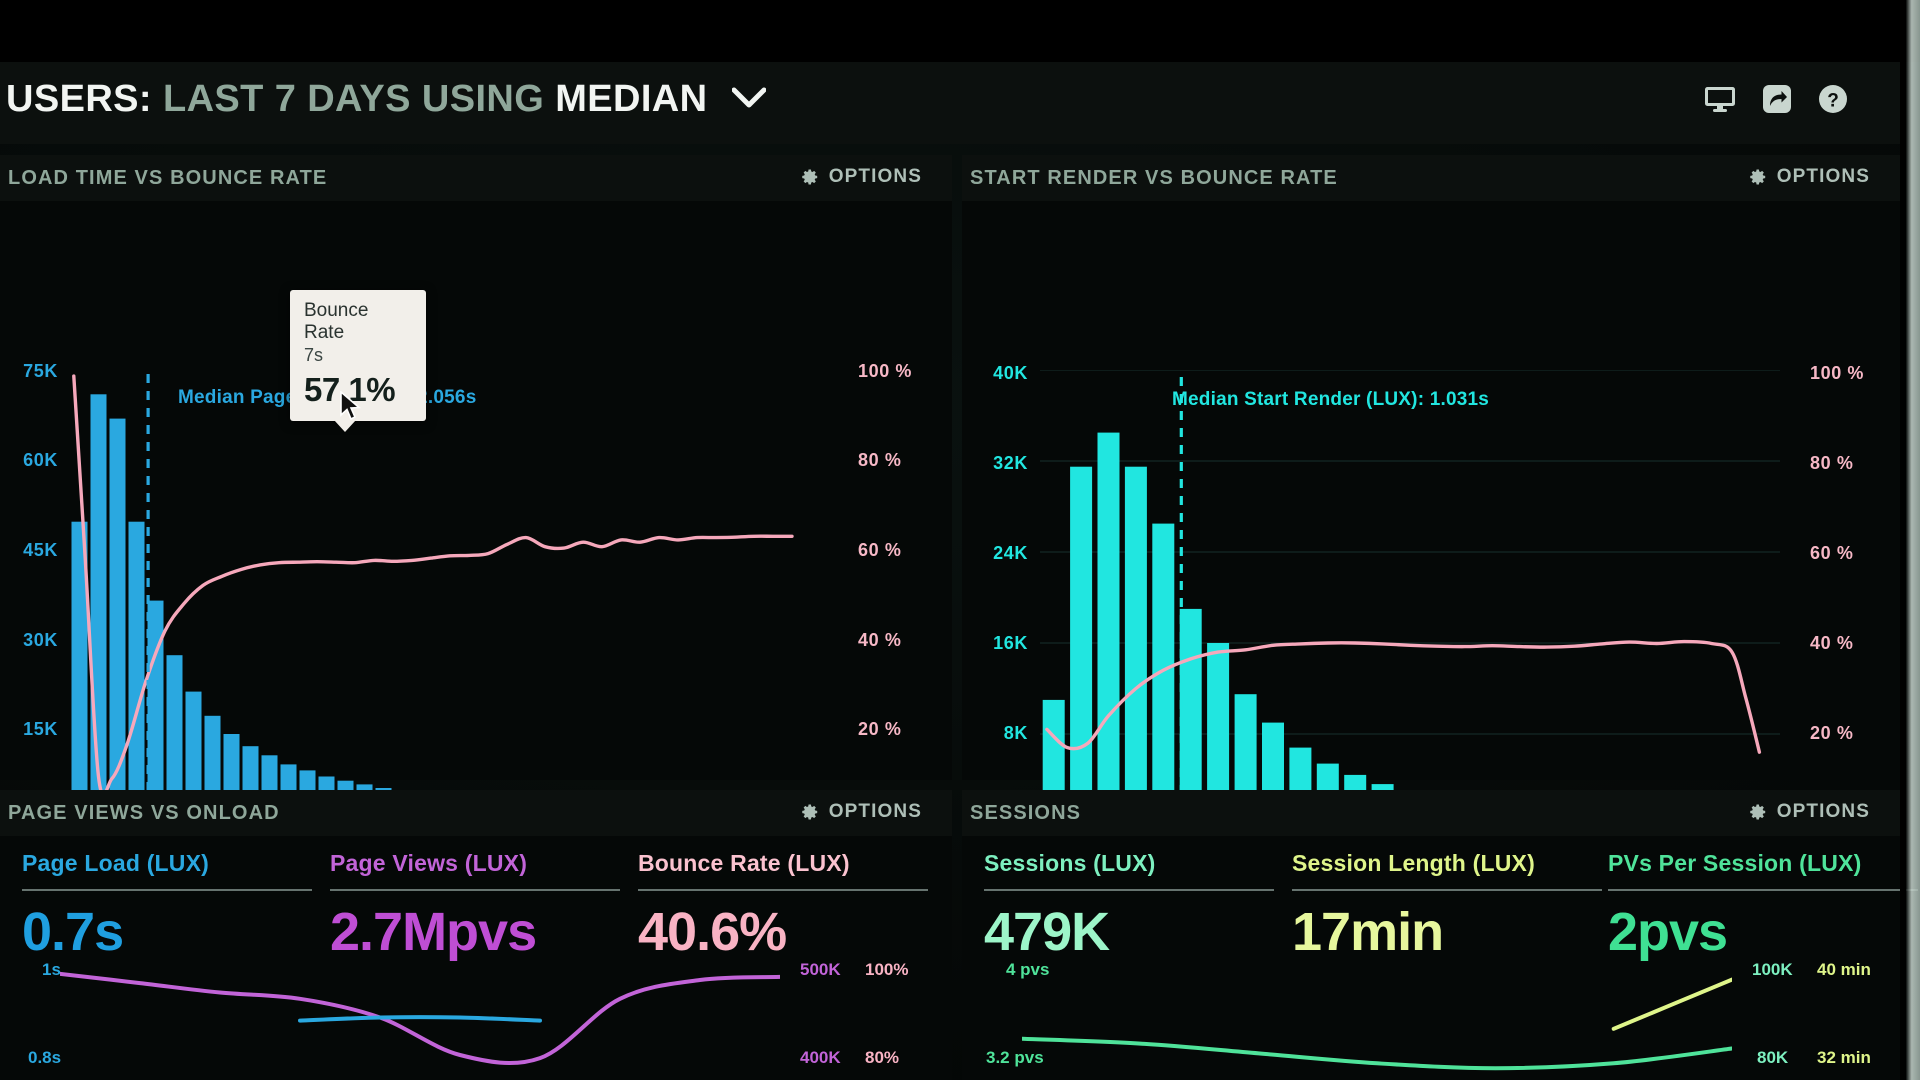 The height and width of the screenshot is (1080, 1920). I want to click on metric-page-views: Page Views (LUX) 2.7Mpvs, so click(475, 906).